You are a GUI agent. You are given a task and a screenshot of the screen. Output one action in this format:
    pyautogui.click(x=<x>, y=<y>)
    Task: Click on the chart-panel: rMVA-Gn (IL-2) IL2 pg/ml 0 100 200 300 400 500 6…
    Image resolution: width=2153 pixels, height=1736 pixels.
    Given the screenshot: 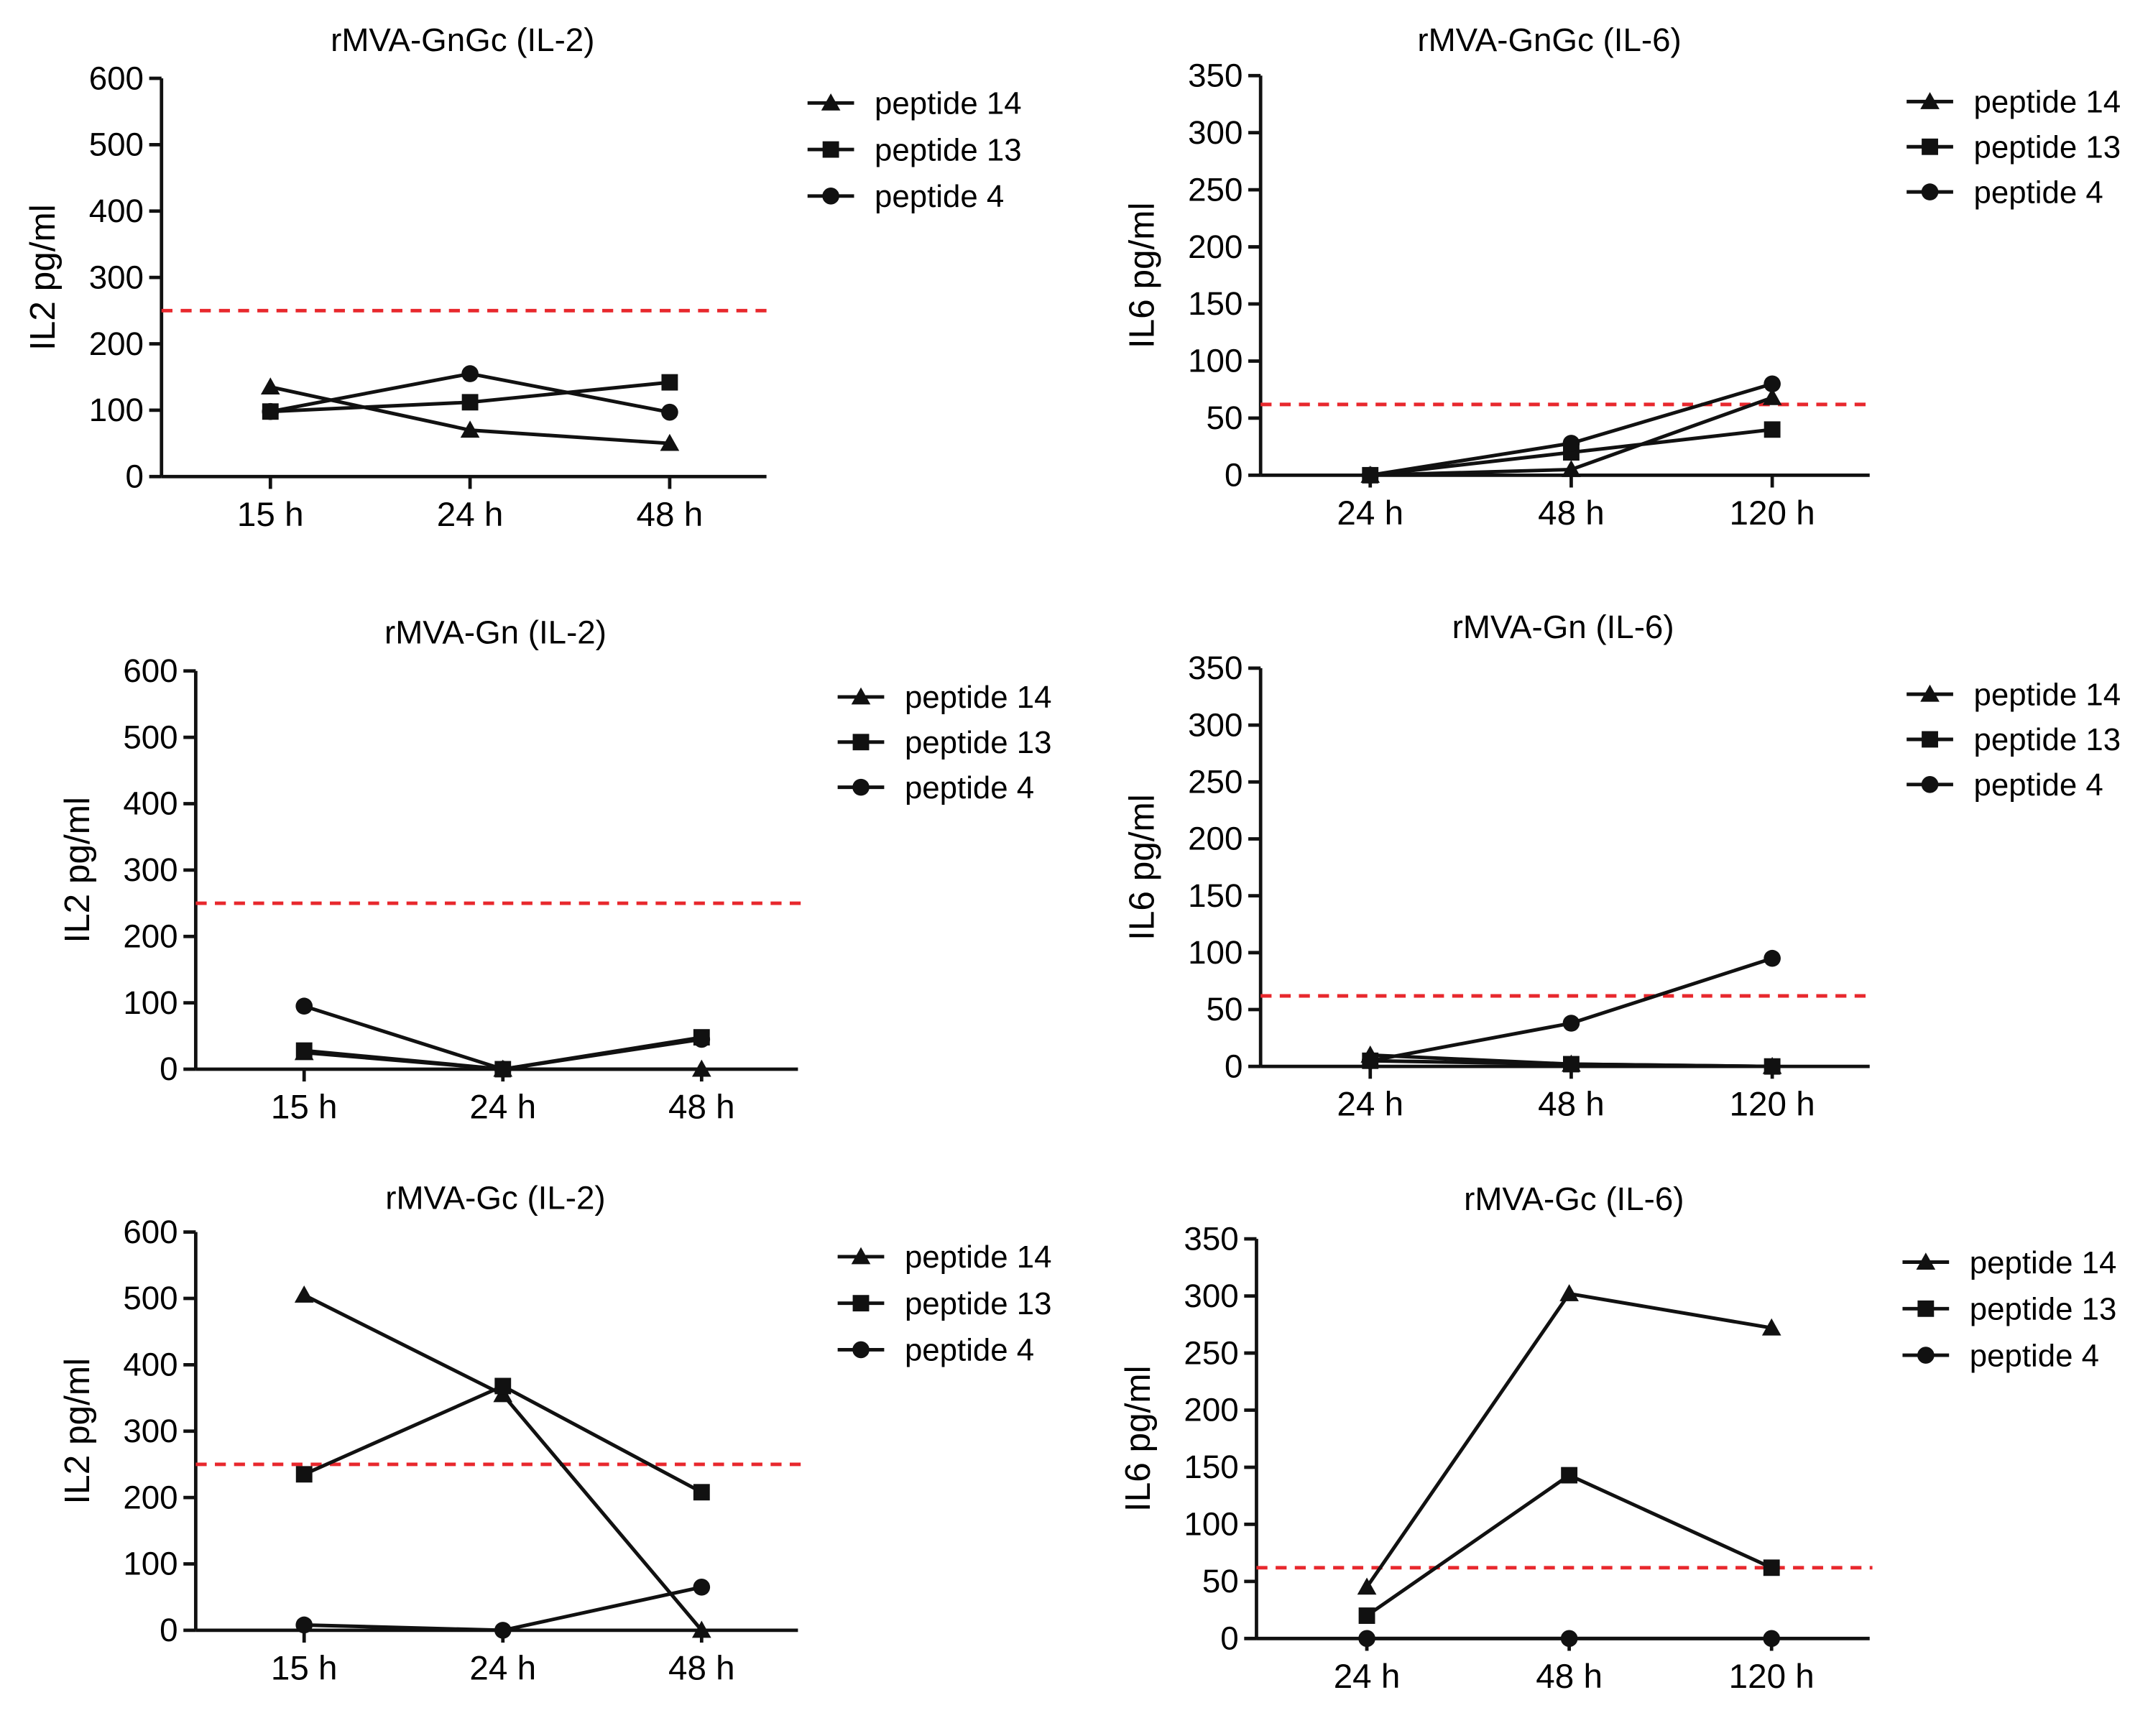 What is the action you would take?
    pyautogui.click(x=554, y=870)
    